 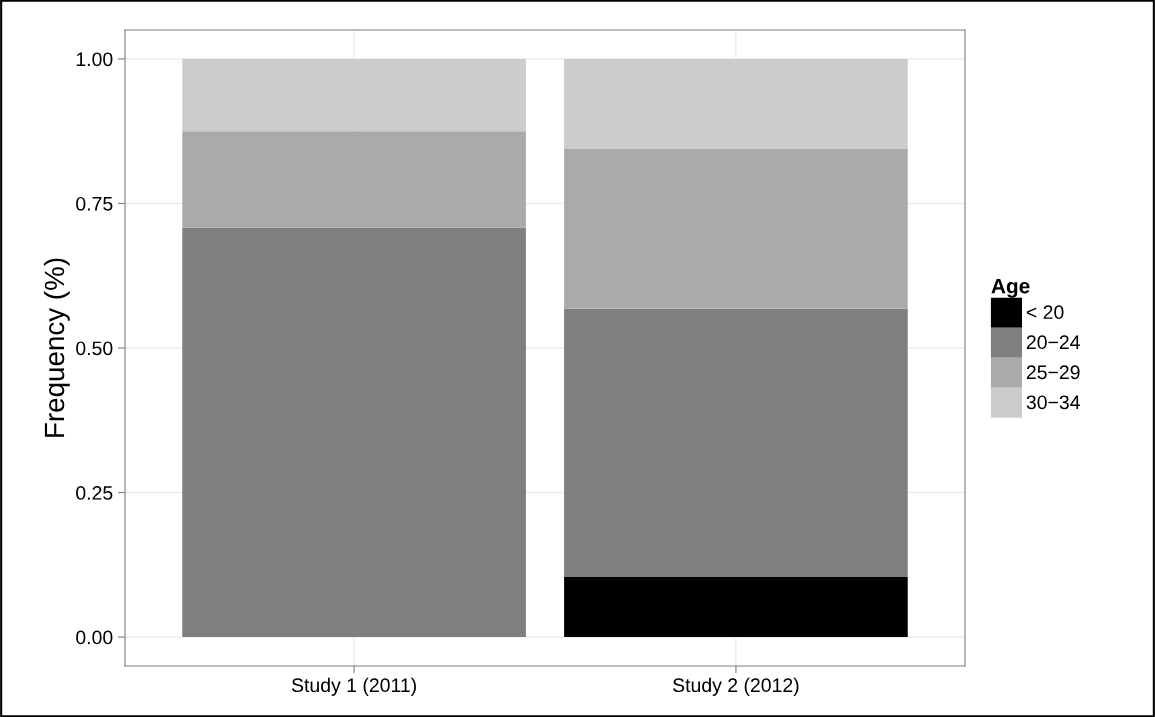 What do you see at coordinates (1053, 372) in the screenshot?
I see `legend-label: 25−29` at bounding box center [1053, 372].